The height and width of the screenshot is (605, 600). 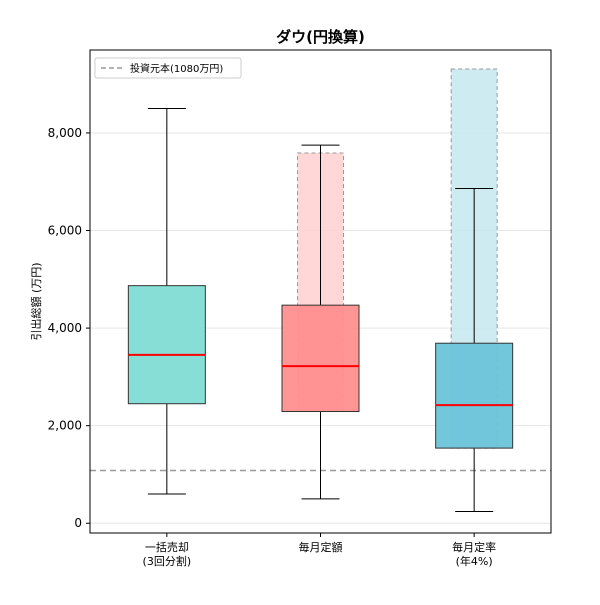 What do you see at coordinates (65, 133) in the screenshot?
I see `y-tick-label: 8,000` at bounding box center [65, 133].